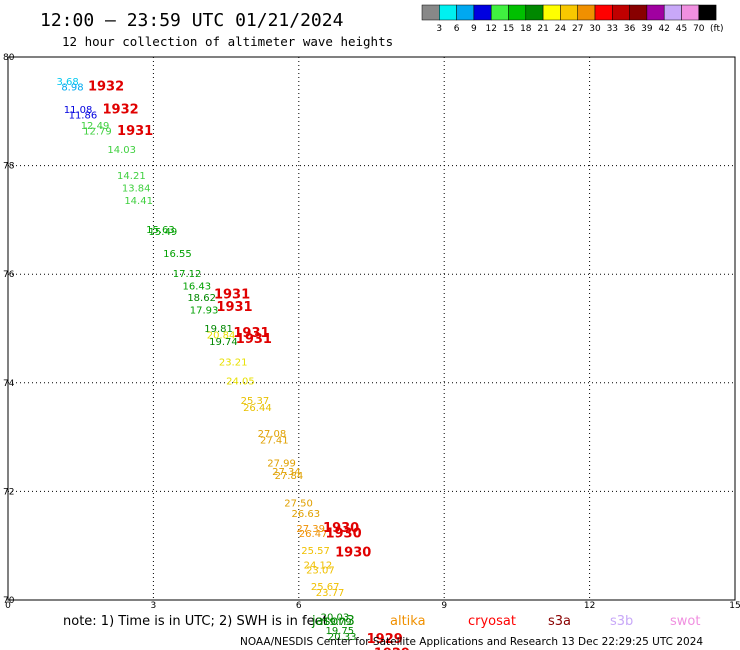  What do you see at coordinates (577, 29) in the screenshot?
I see `colorbar-label: 27` at bounding box center [577, 29].